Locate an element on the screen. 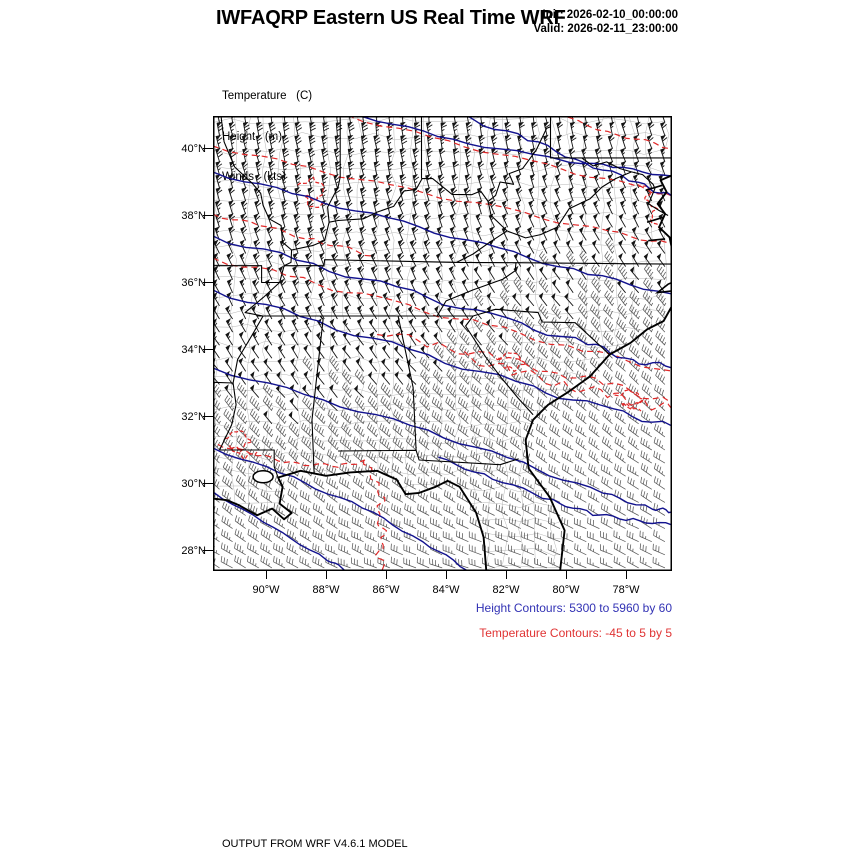 Image resolution: width=850 pixels, height=850 pixels. x-axis-label: 88°W is located at coordinates (326, 590).